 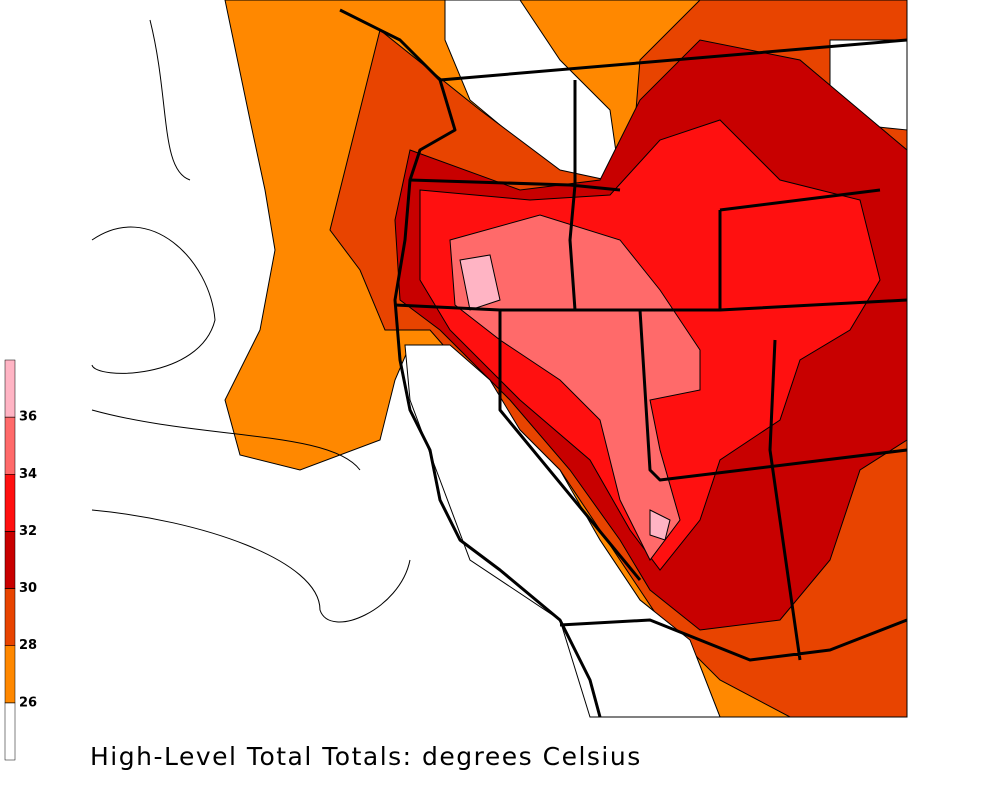 I want to click on caption: High-Level Total Totals: degrees Celsius, so click(x=366, y=756).